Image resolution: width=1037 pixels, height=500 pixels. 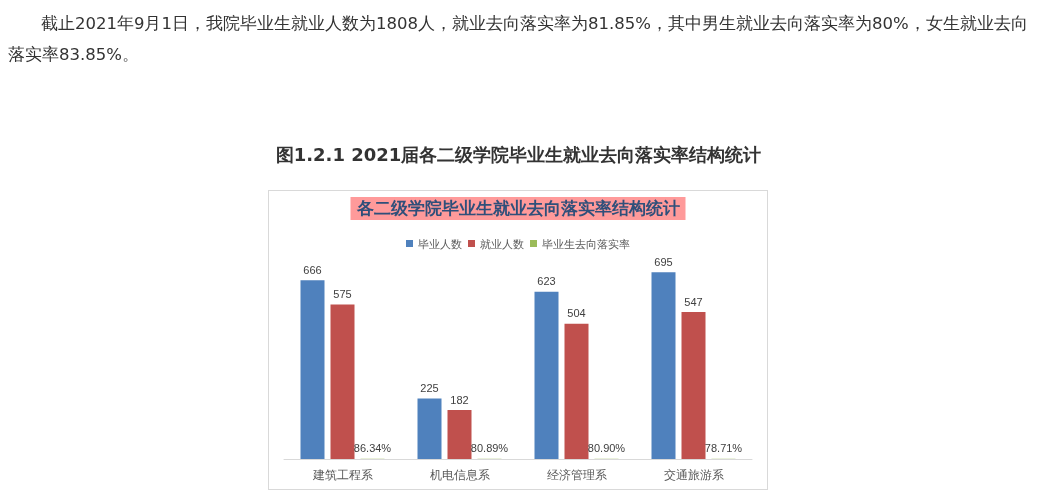 I want to click on chart-title: 各二级学院毕业生就业去向落实率结构统计, so click(x=517, y=208).